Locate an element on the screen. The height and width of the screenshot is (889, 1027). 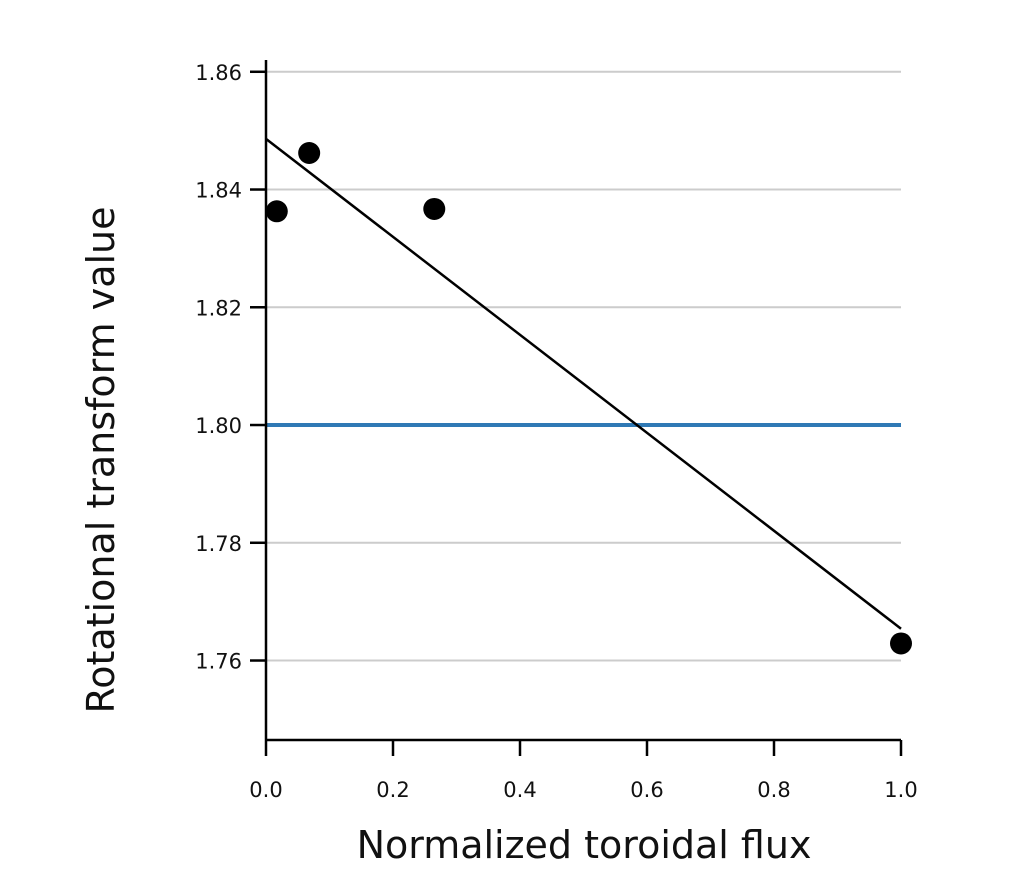
y-tick-label: 1.84 is located at coordinates (218, 191).